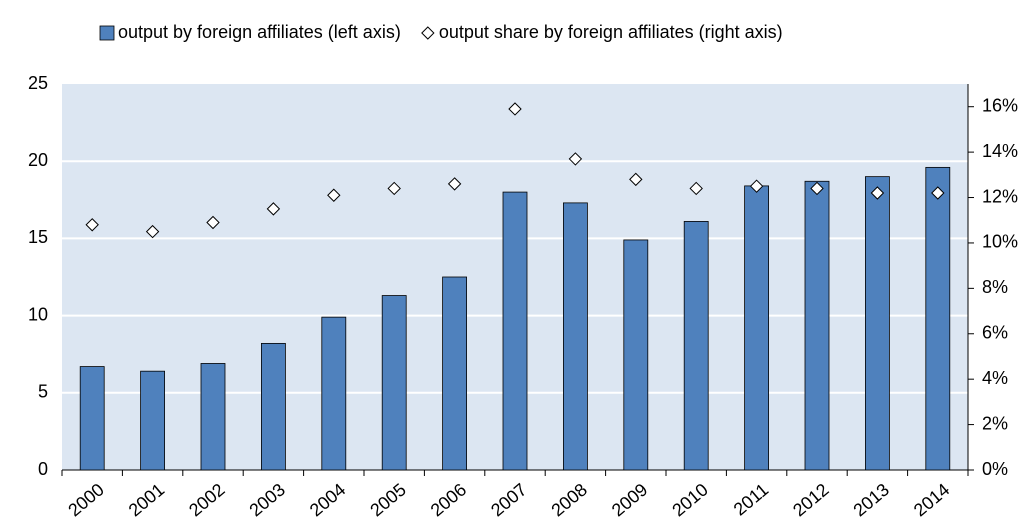  What do you see at coordinates (86, 499) in the screenshot?
I see `x-tick-label: 2000` at bounding box center [86, 499].